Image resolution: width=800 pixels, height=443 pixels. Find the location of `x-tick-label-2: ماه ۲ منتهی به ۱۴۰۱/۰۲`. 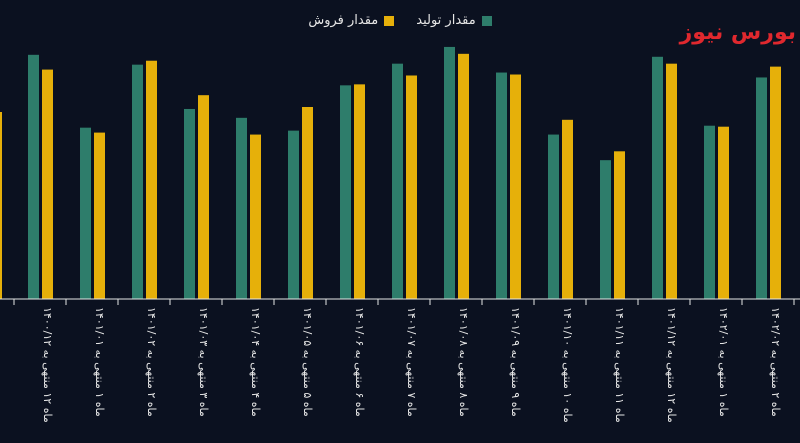

x-tick-label-2: ماه ۲ منتهی به ۱۴۰۱/۰۲ is located at coordinates (151, 362).